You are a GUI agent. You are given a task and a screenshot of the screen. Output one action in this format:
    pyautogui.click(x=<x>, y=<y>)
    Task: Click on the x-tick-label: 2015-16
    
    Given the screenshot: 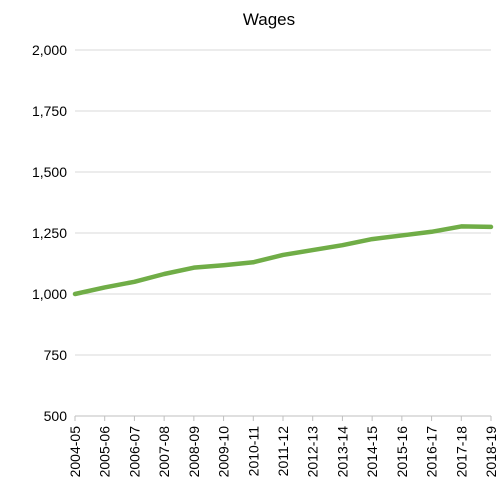 What is the action you would take?
    pyautogui.click(x=402, y=452)
    